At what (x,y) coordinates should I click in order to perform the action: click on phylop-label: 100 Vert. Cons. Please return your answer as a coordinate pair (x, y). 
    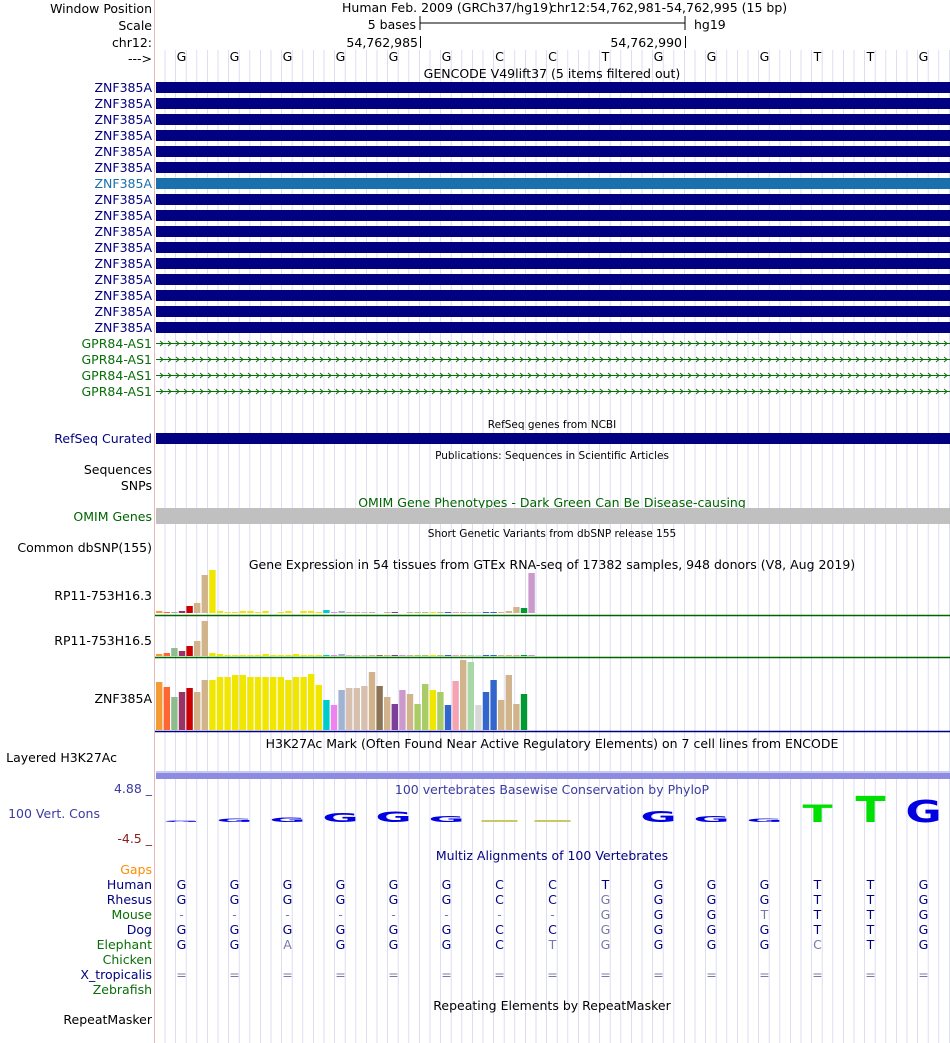
    Looking at the image, I should click on (54, 813).